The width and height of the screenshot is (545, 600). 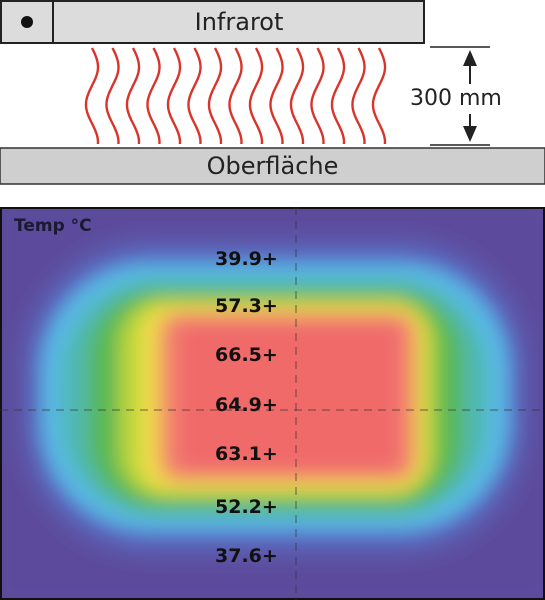 I want to click on arrow-up-icon, so click(x=470, y=58).